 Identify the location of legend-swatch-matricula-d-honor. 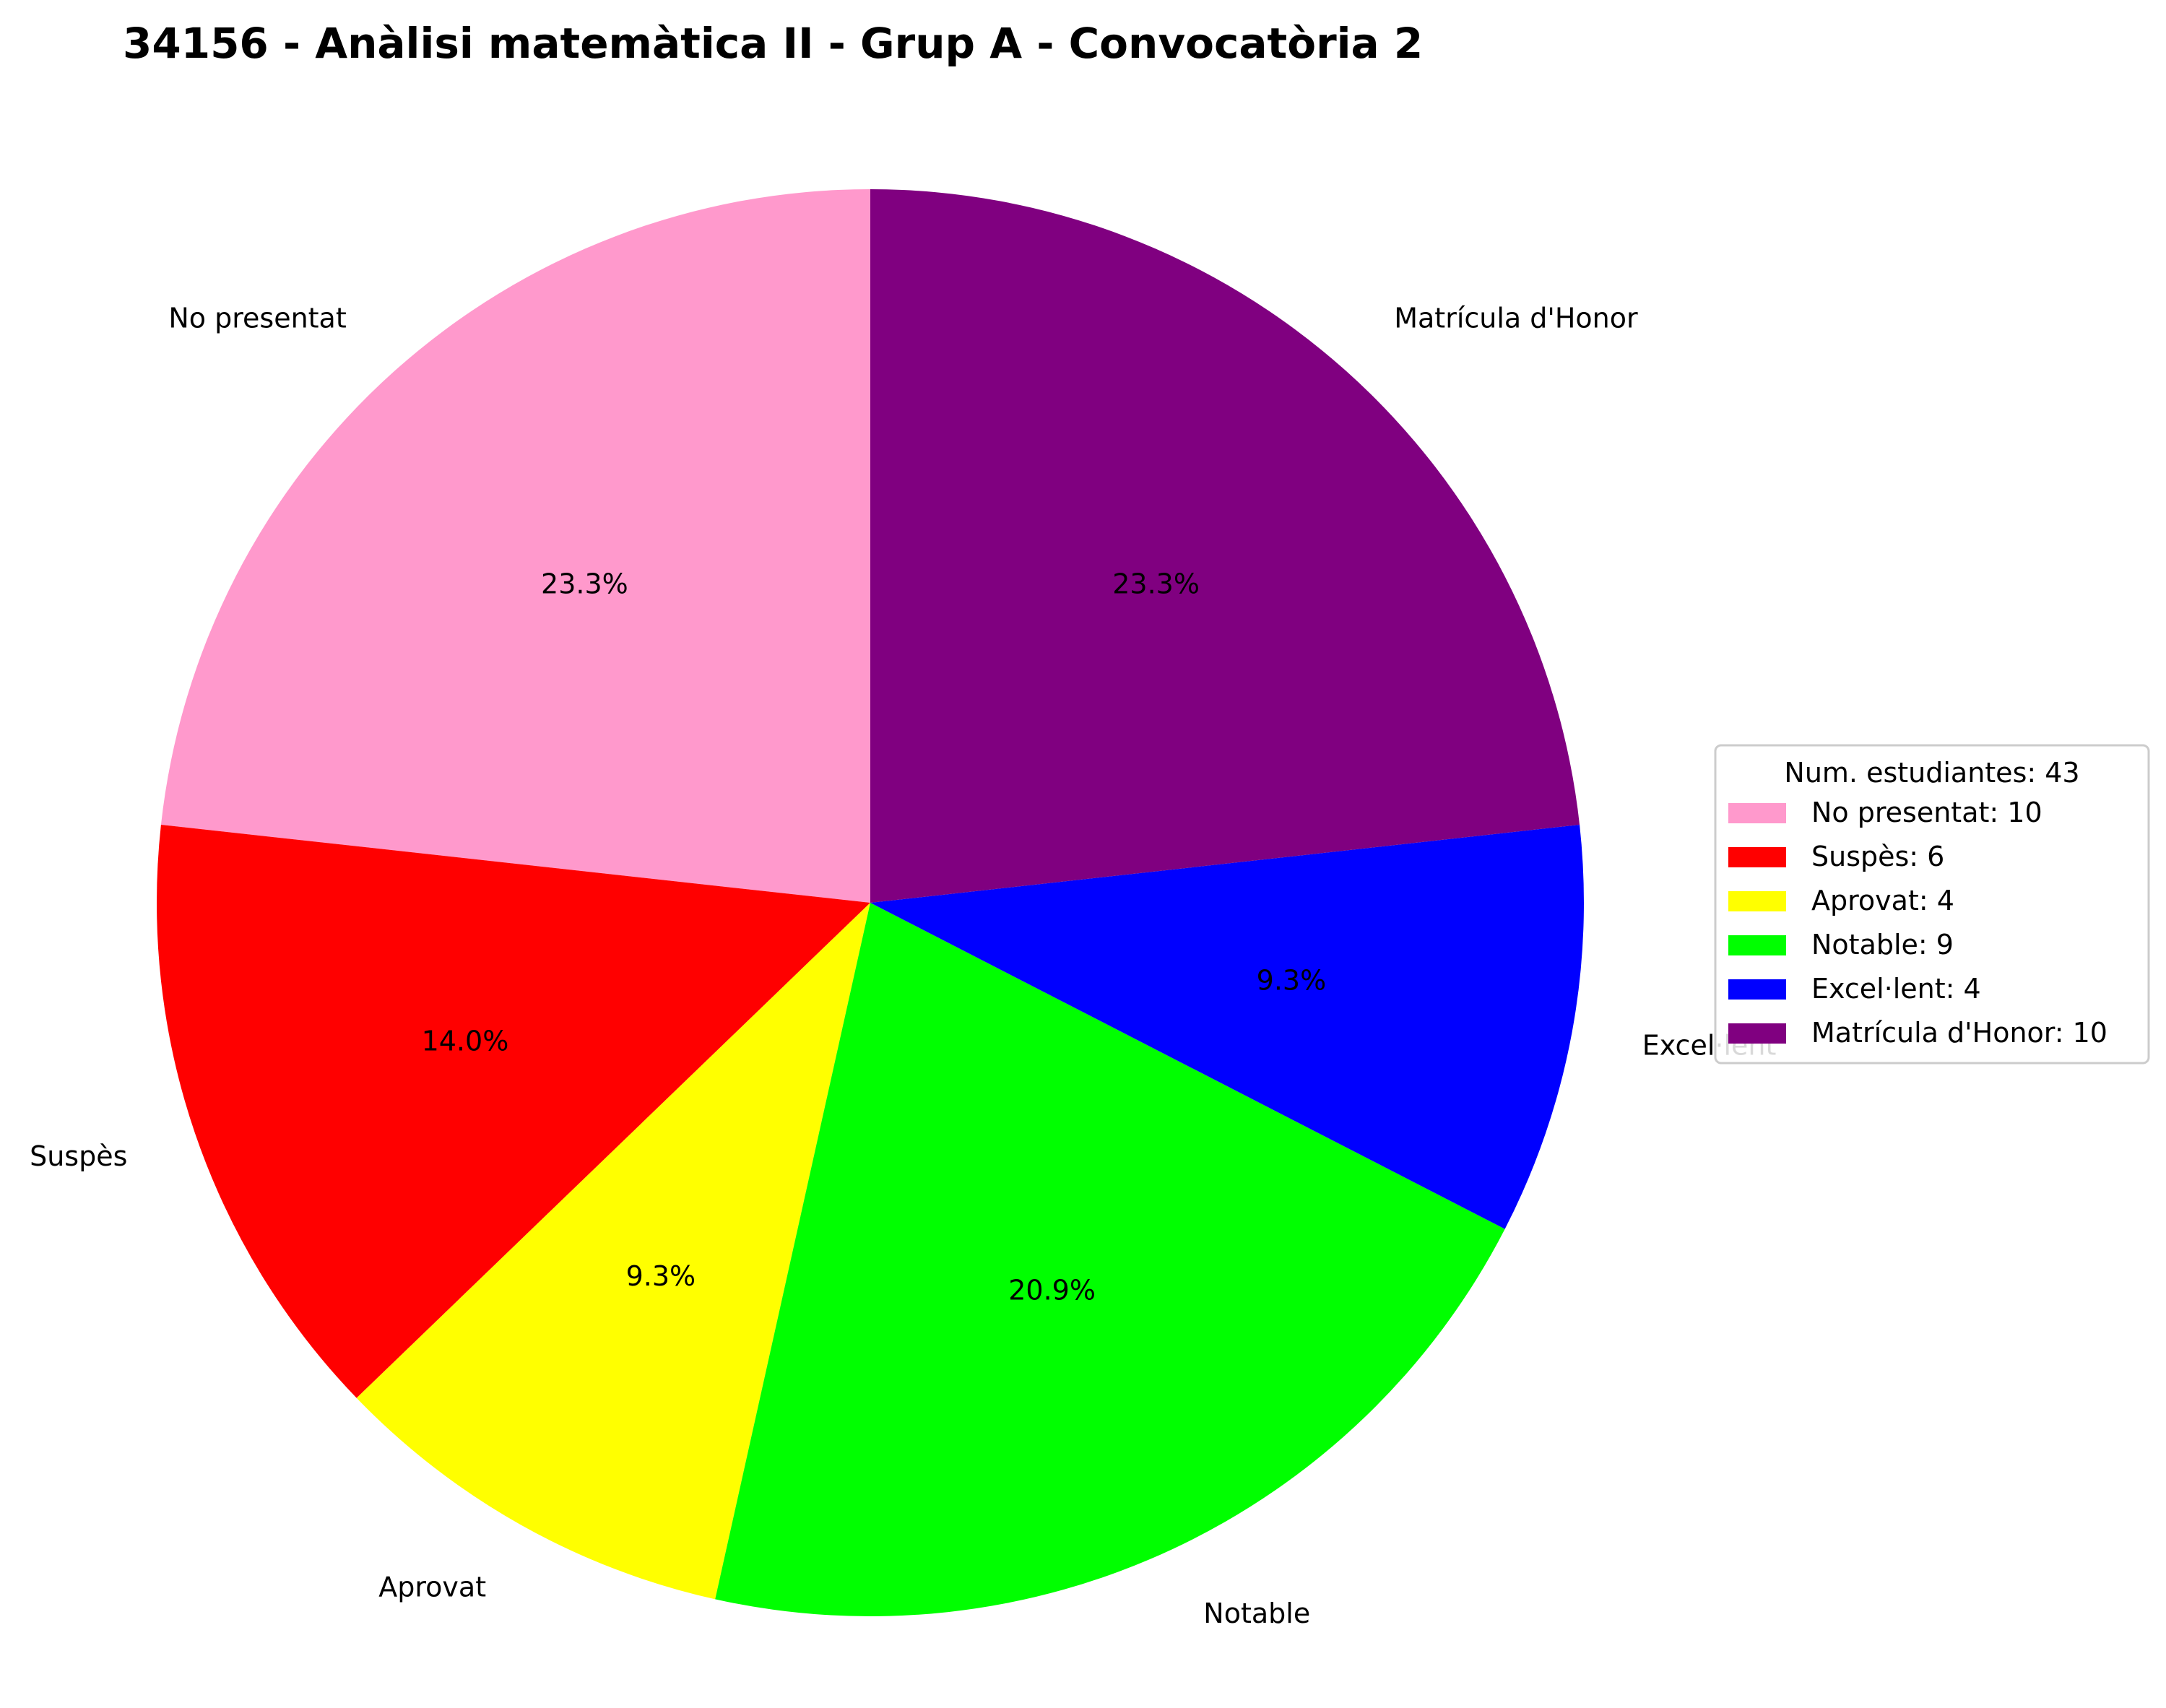
(1757, 1033).